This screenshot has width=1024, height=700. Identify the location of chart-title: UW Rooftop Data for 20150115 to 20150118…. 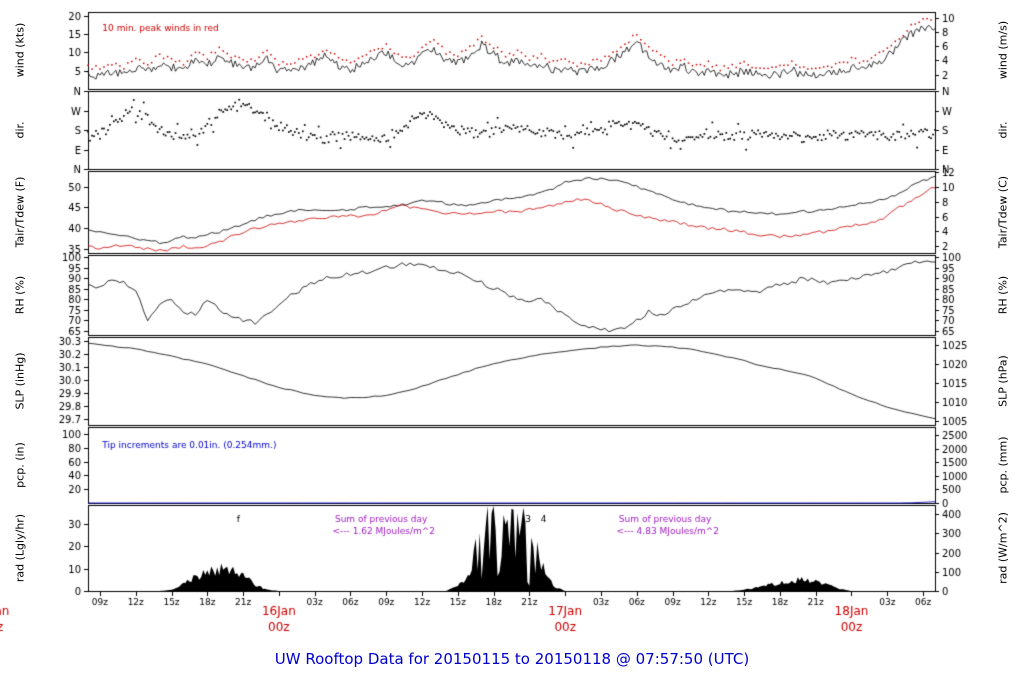
(512, 659).